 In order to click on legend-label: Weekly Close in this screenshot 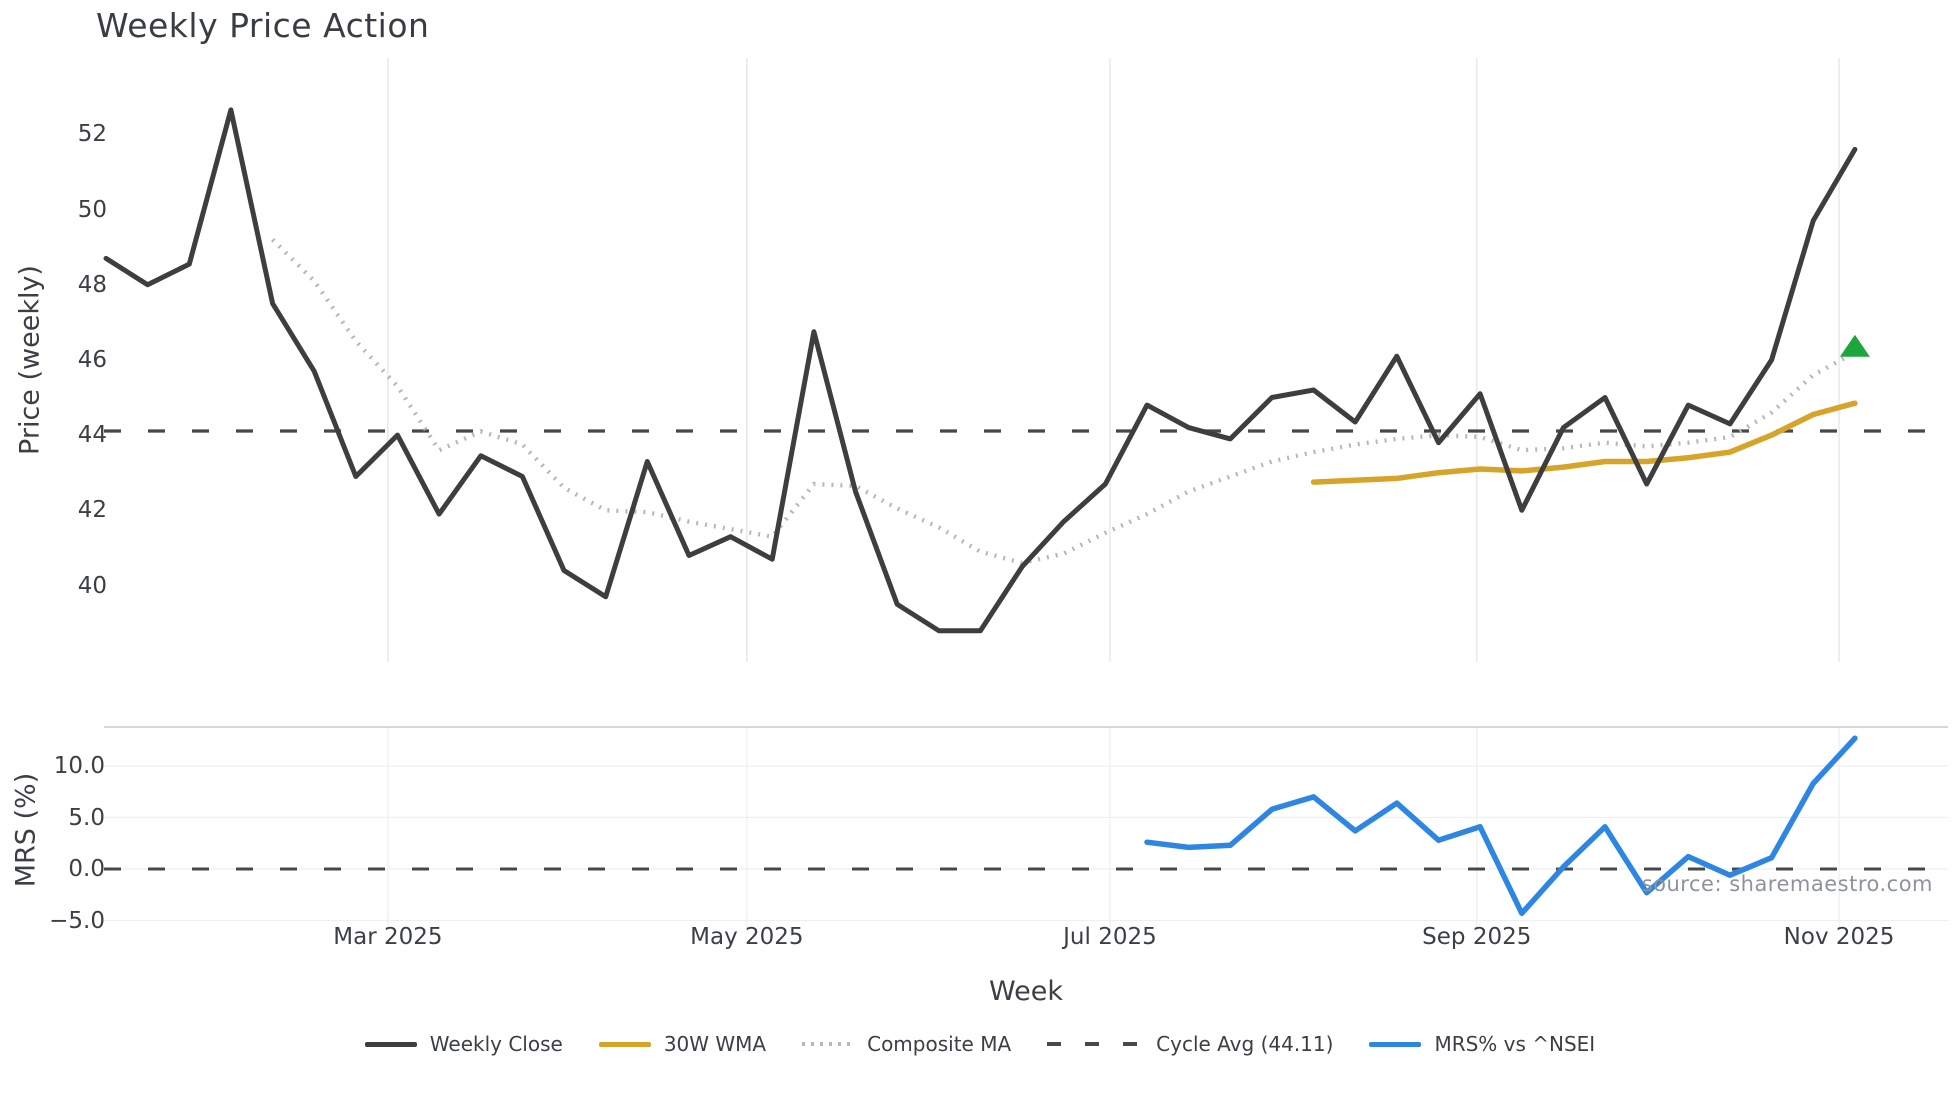, I will do `click(496, 1044)`.